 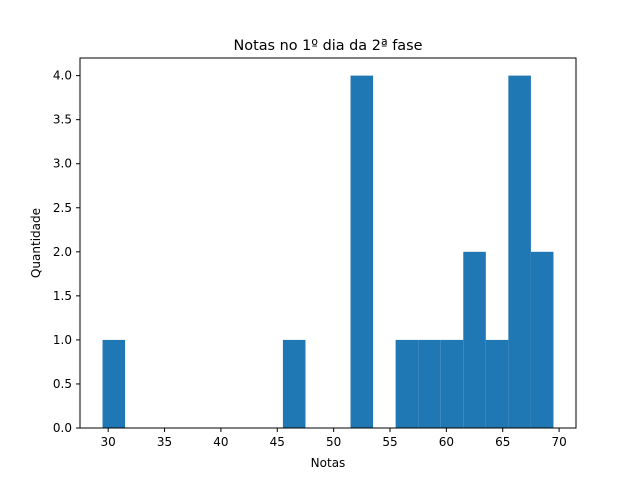 What do you see at coordinates (502, 442) in the screenshot?
I see `x-tick-label: 65` at bounding box center [502, 442].